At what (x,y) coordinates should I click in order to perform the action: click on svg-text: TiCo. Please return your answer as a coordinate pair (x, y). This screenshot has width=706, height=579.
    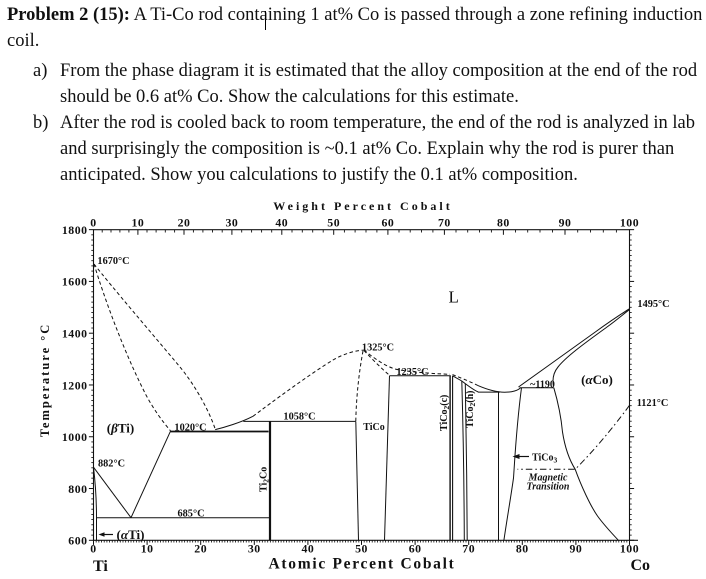
    Looking at the image, I should click on (374, 427).